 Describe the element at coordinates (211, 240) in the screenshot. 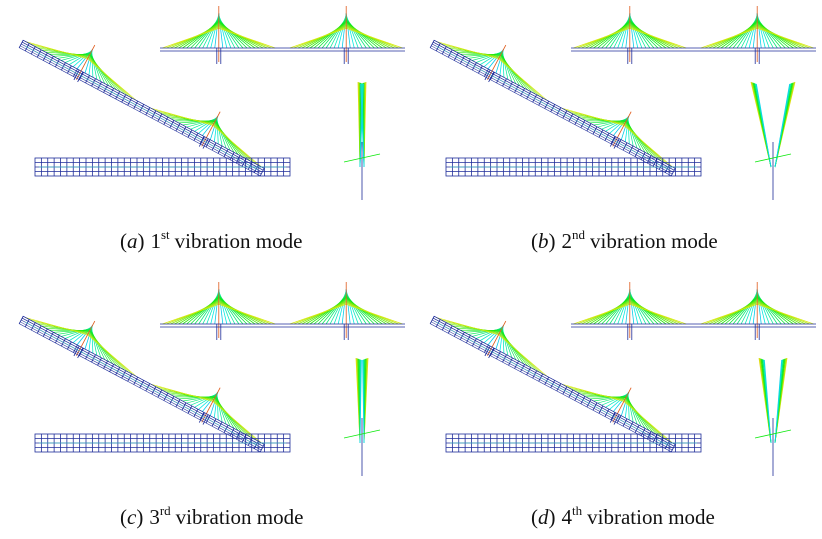

I see `caption: (a) 1st vibration mode` at that location.